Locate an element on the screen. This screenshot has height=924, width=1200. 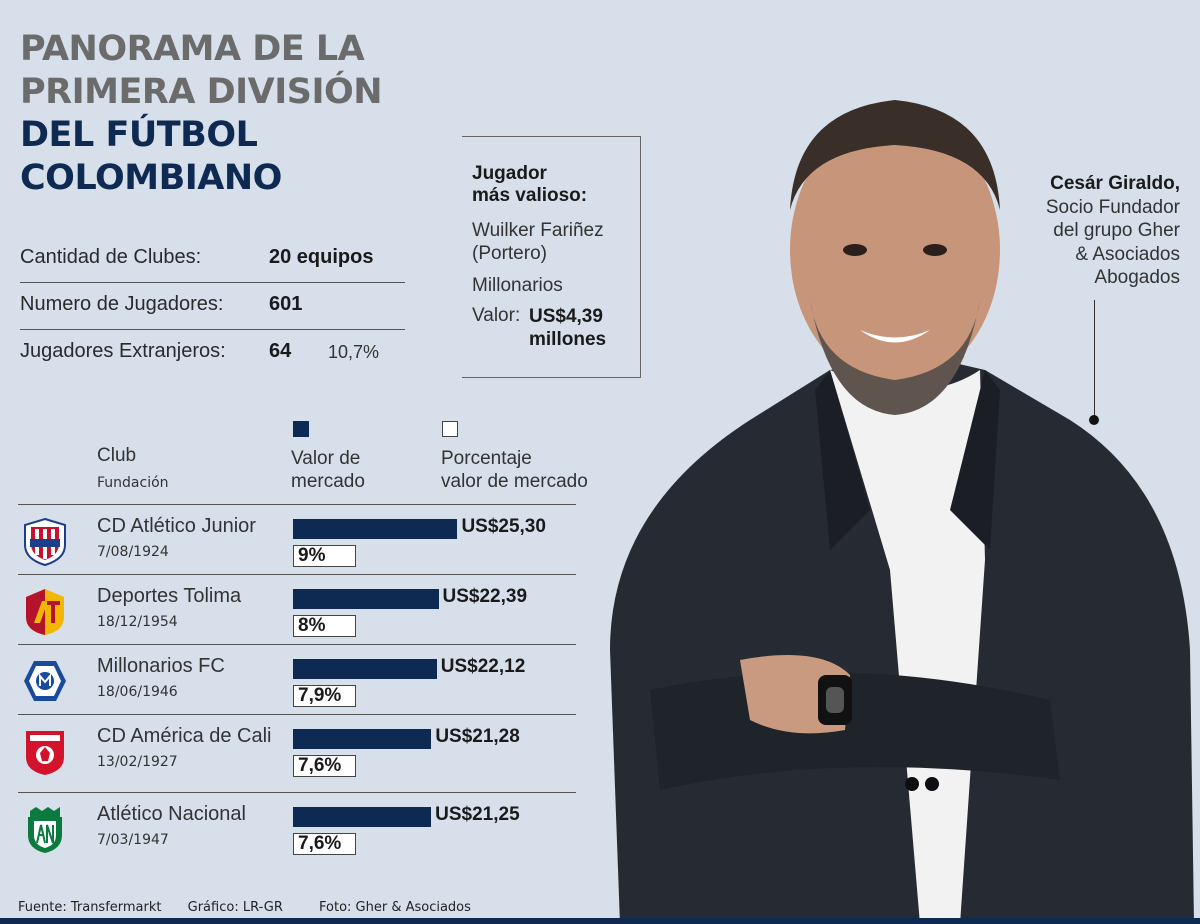
club-row: Deportes Tolima 18/12/1954 US$22,39 8% is located at coordinates (297, 609).